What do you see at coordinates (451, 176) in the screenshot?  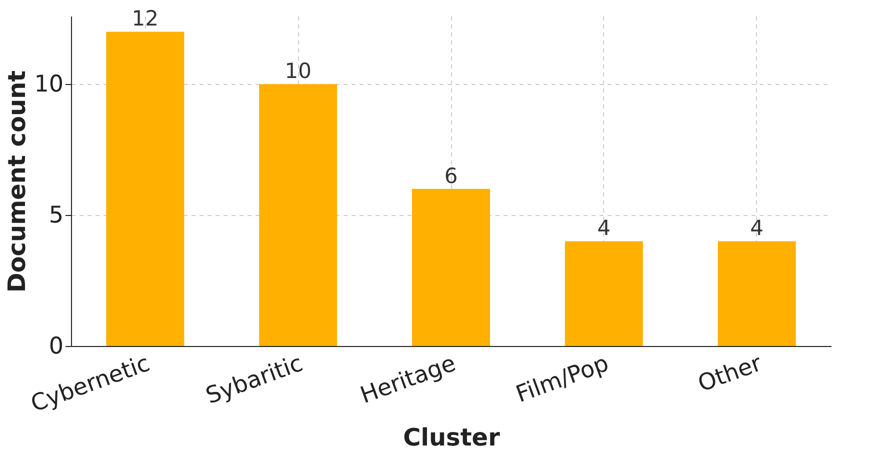 I see `data-label: 6` at bounding box center [451, 176].